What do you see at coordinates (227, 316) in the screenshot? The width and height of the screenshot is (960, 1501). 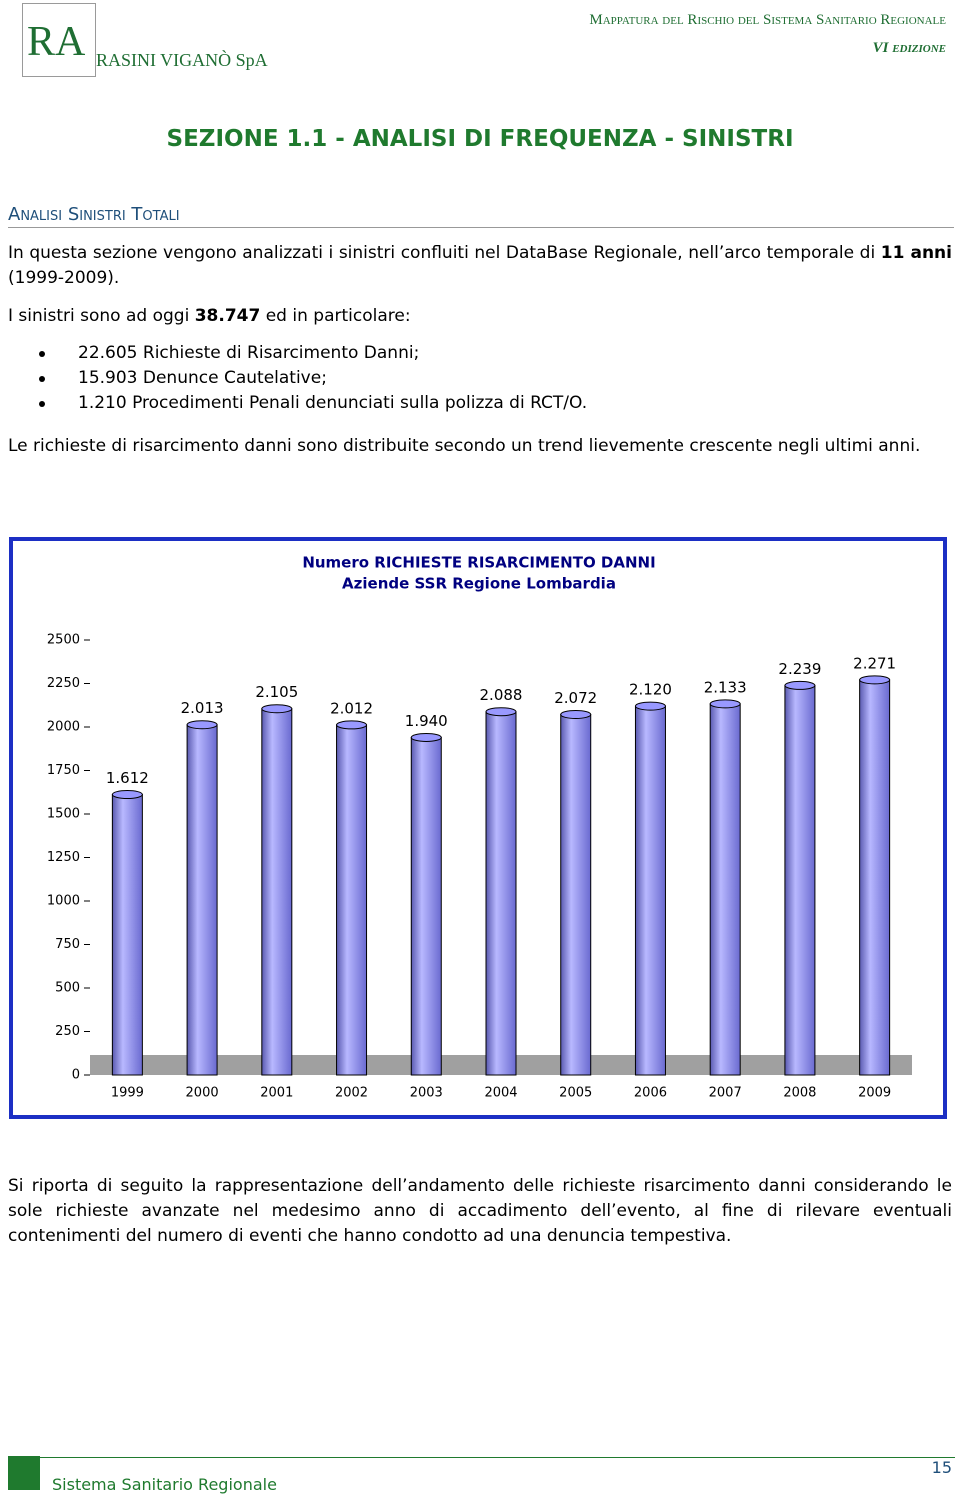 I see `bold-text: 38.747` at bounding box center [227, 316].